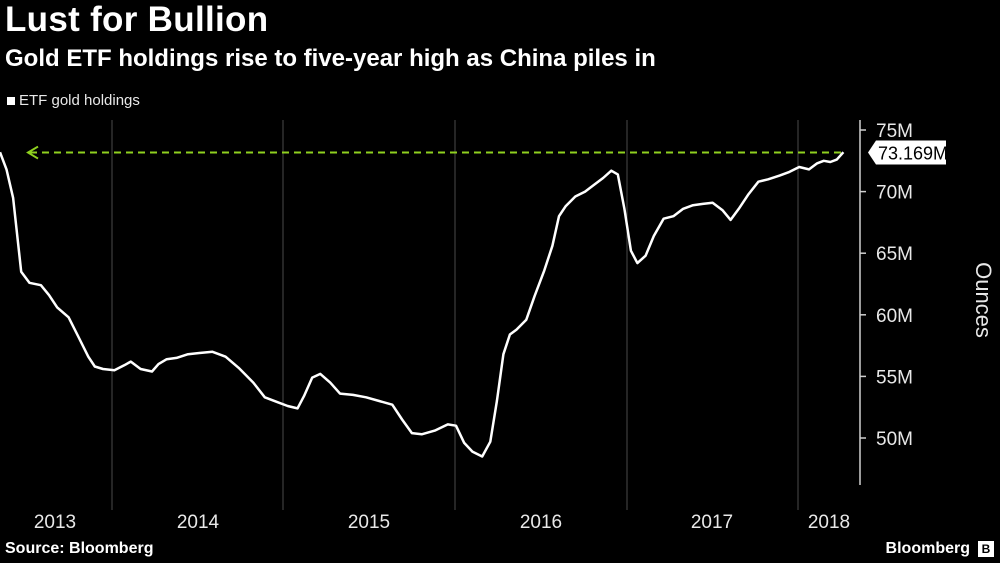  I want to click on x-tick-label: 2018, so click(829, 522).